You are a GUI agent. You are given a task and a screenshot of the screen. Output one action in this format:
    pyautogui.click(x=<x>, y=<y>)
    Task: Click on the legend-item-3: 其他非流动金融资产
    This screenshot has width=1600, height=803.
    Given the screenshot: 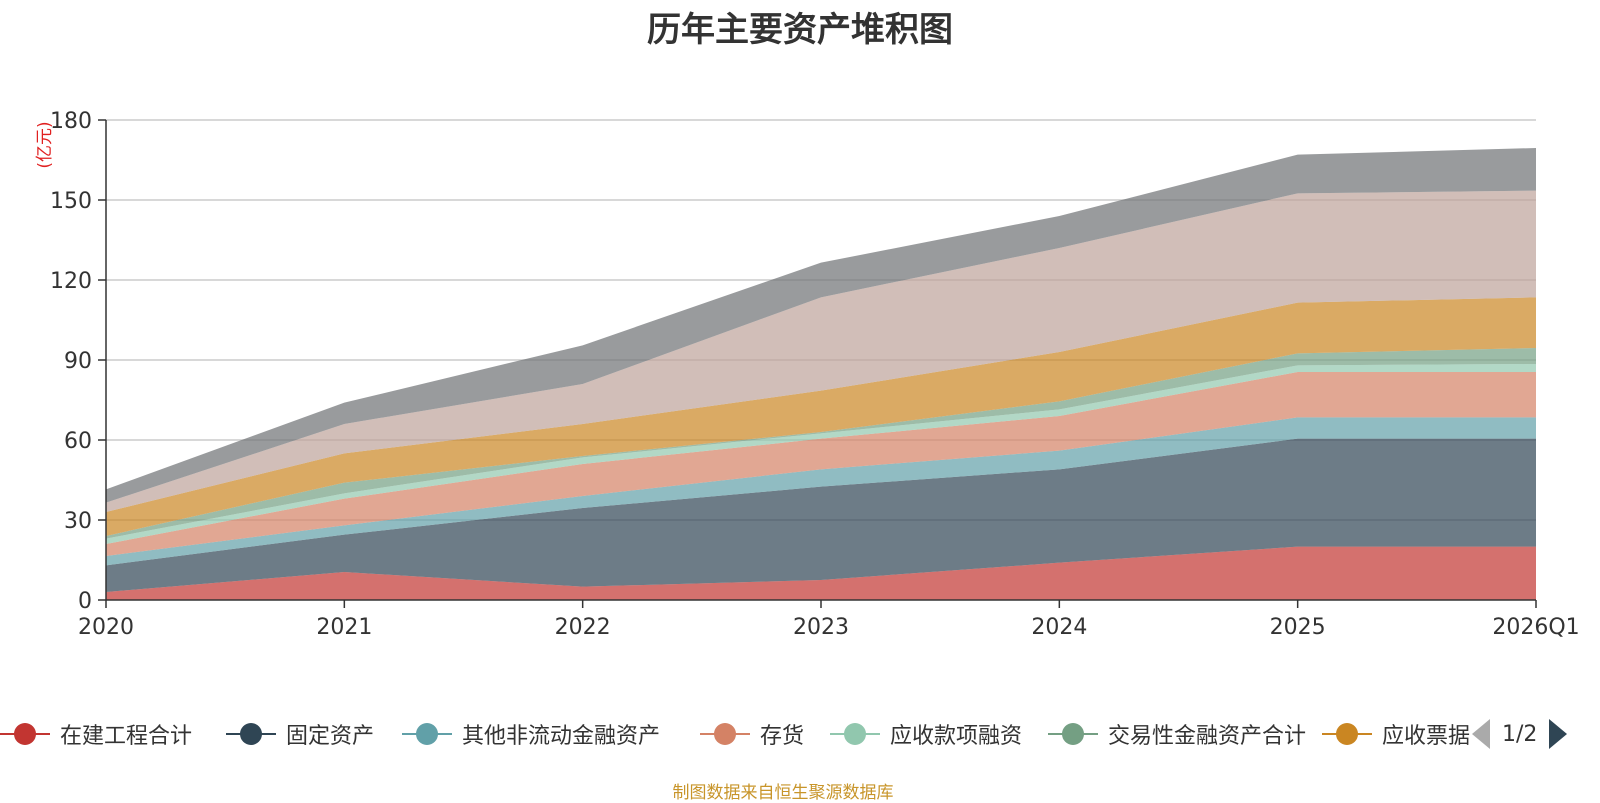 What is the action you would take?
    pyautogui.click(x=531, y=734)
    